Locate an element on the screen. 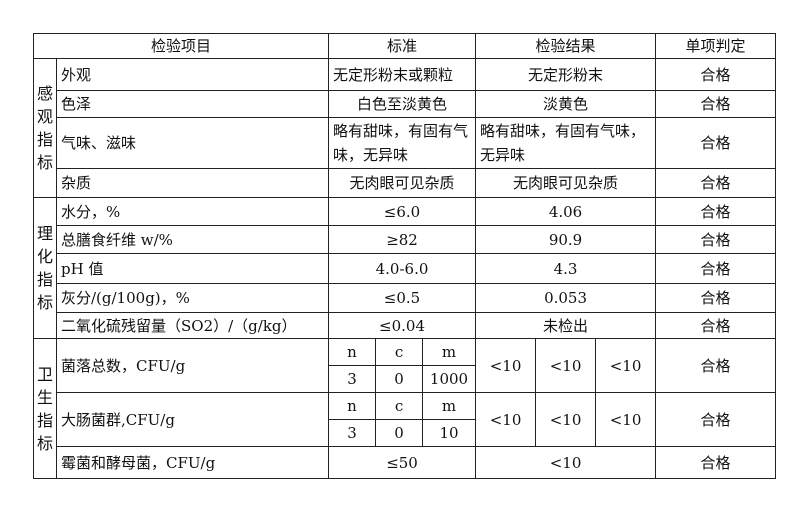  standard-cell: 略有甜味，有固有气味，无异味 is located at coordinates (402, 143).